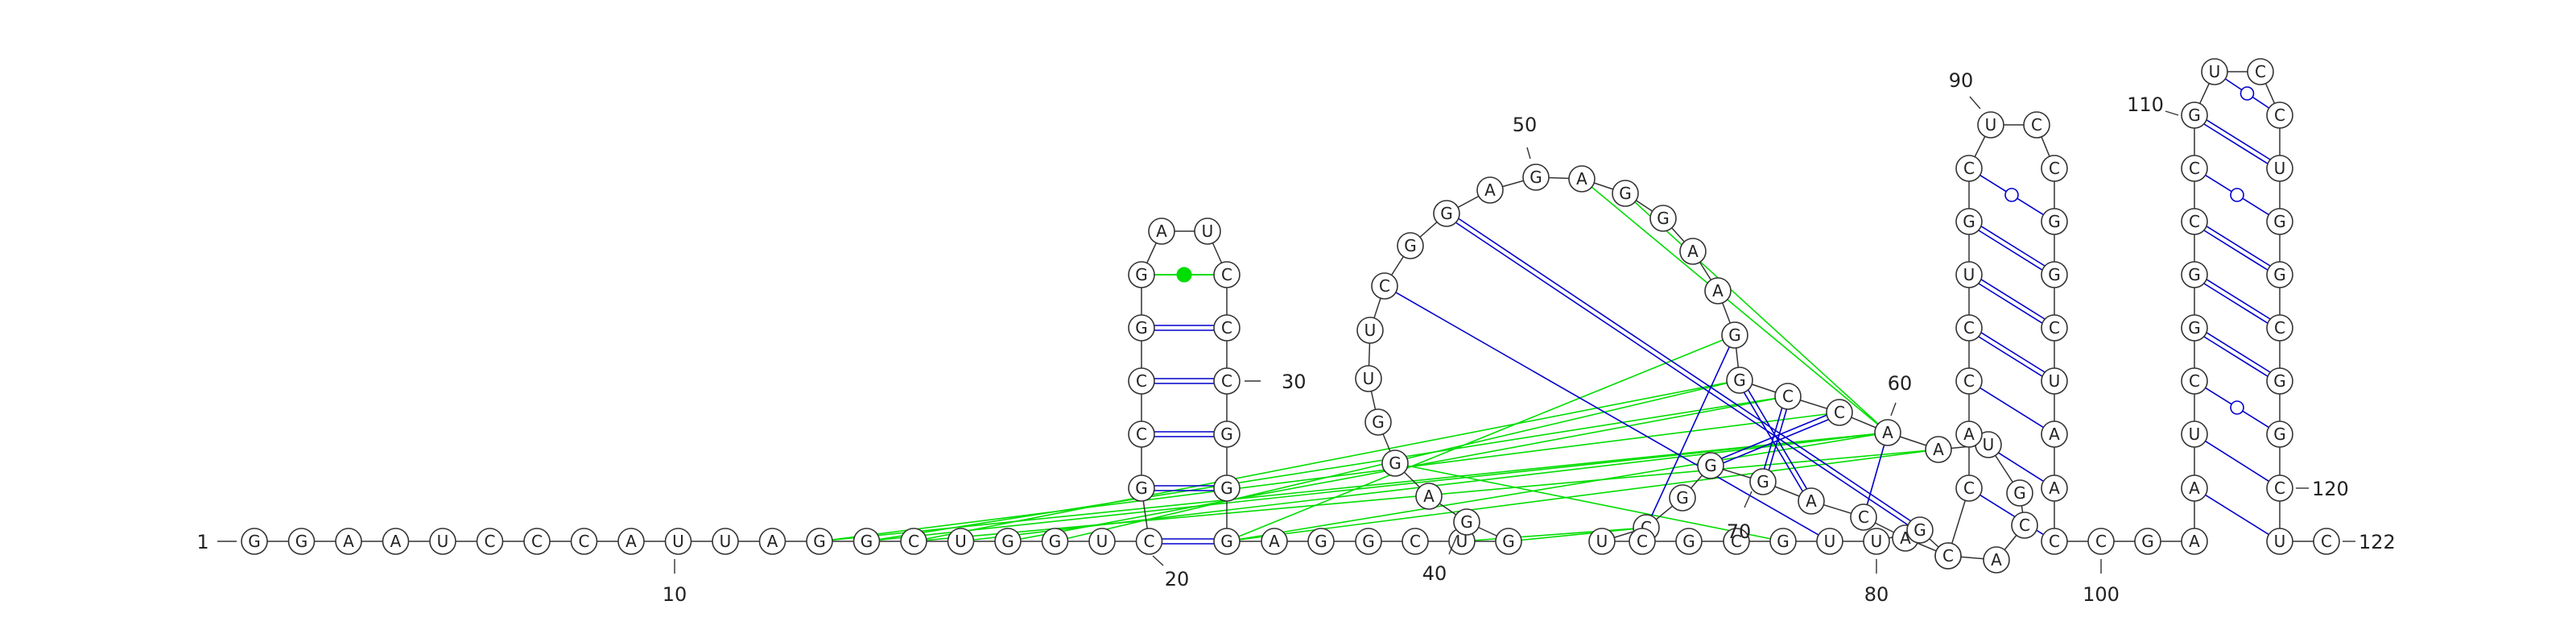  I want to click on nucleotide: U, so click(2214, 71).